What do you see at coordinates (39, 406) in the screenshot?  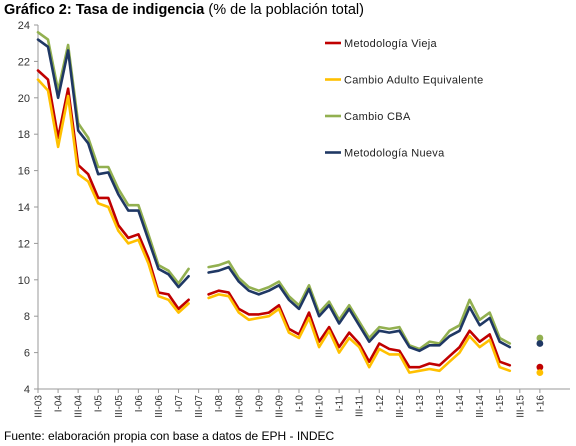 I see `x-tick-label: III-03` at bounding box center [39, 406].